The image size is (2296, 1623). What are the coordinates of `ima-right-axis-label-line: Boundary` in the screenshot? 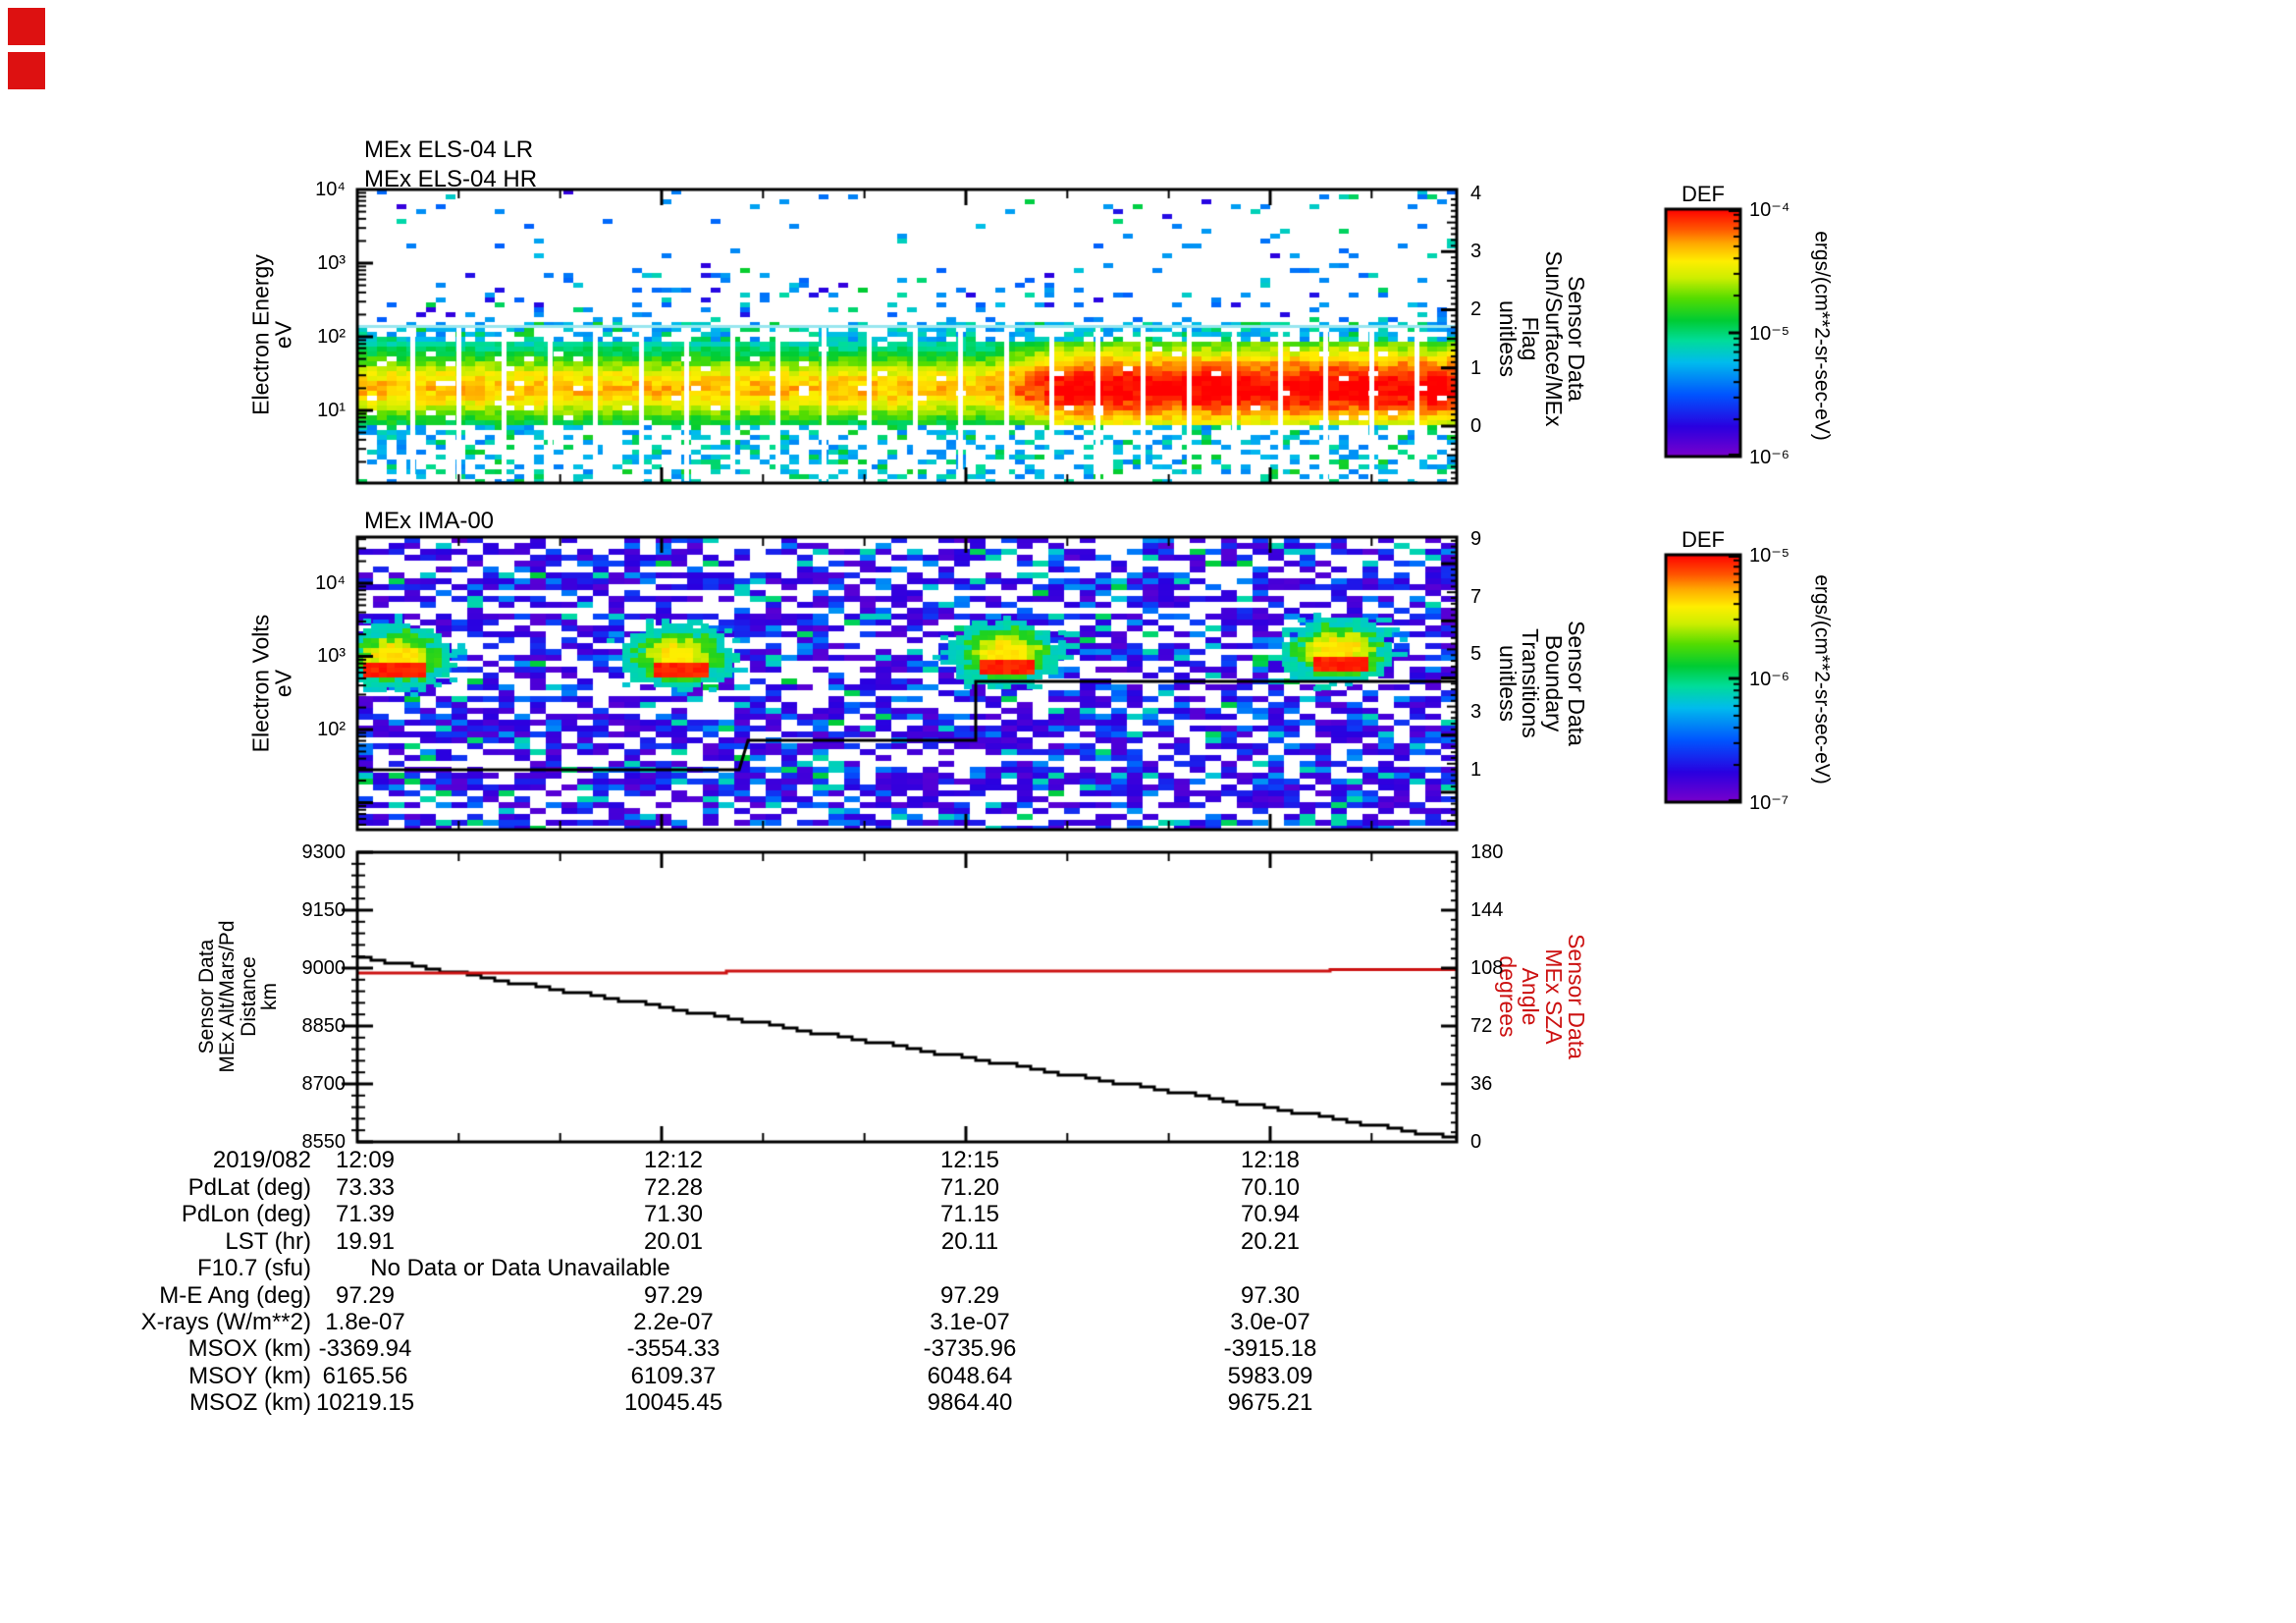 It's located at (1554, 683).